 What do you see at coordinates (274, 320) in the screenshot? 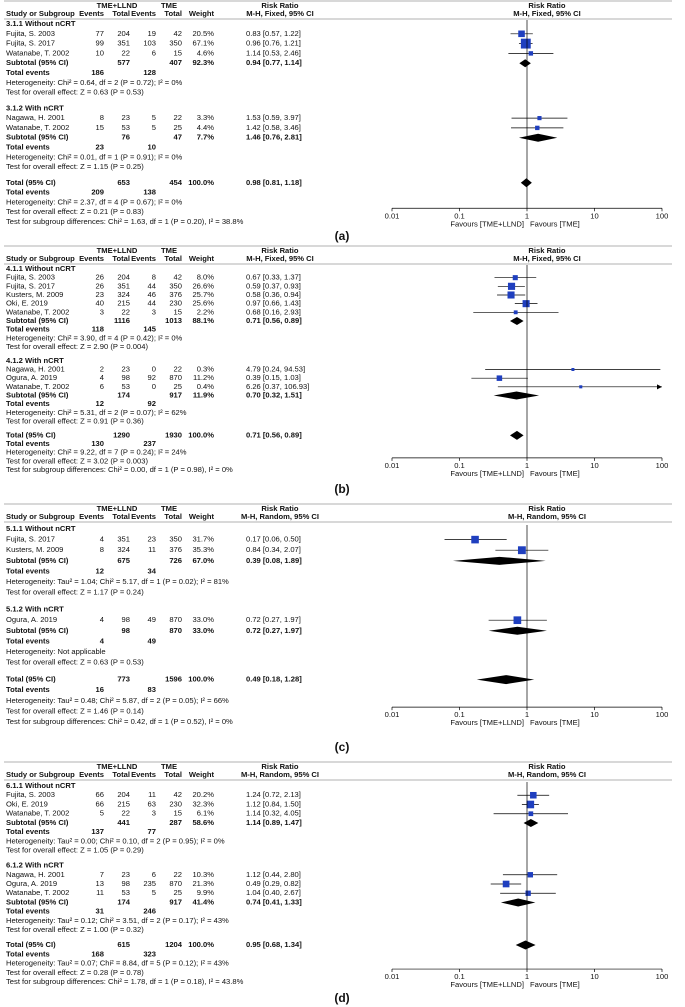
I see `ci-label: 0.71 [0.56, 0.89]` at bounding box center [274, 320].